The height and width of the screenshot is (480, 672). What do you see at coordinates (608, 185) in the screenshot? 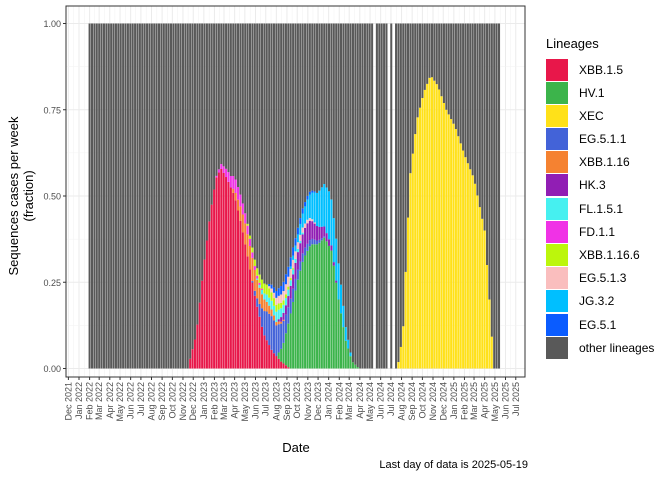
I see `legend-item: HK.3` at bounding box center [608, 185].